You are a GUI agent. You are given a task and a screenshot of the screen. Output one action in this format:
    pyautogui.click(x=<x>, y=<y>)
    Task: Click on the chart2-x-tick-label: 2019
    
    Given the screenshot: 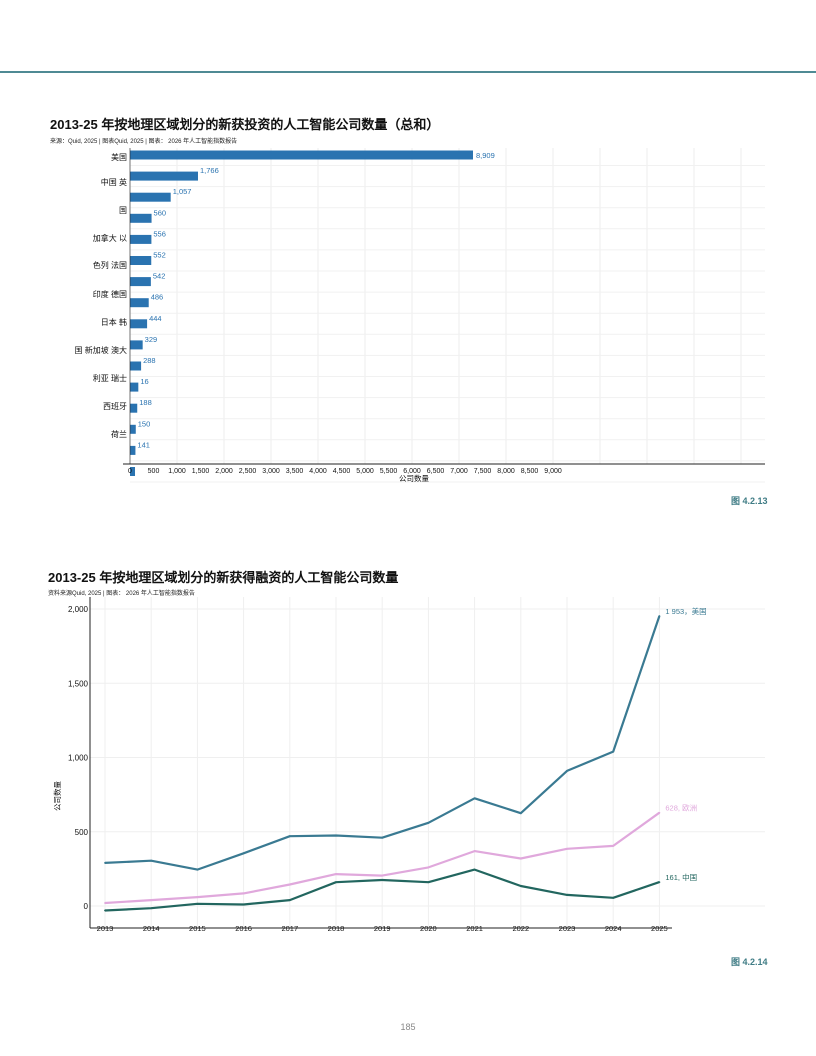 What is the action you would take?
    pyautogui.click(x=382, y=928)
    